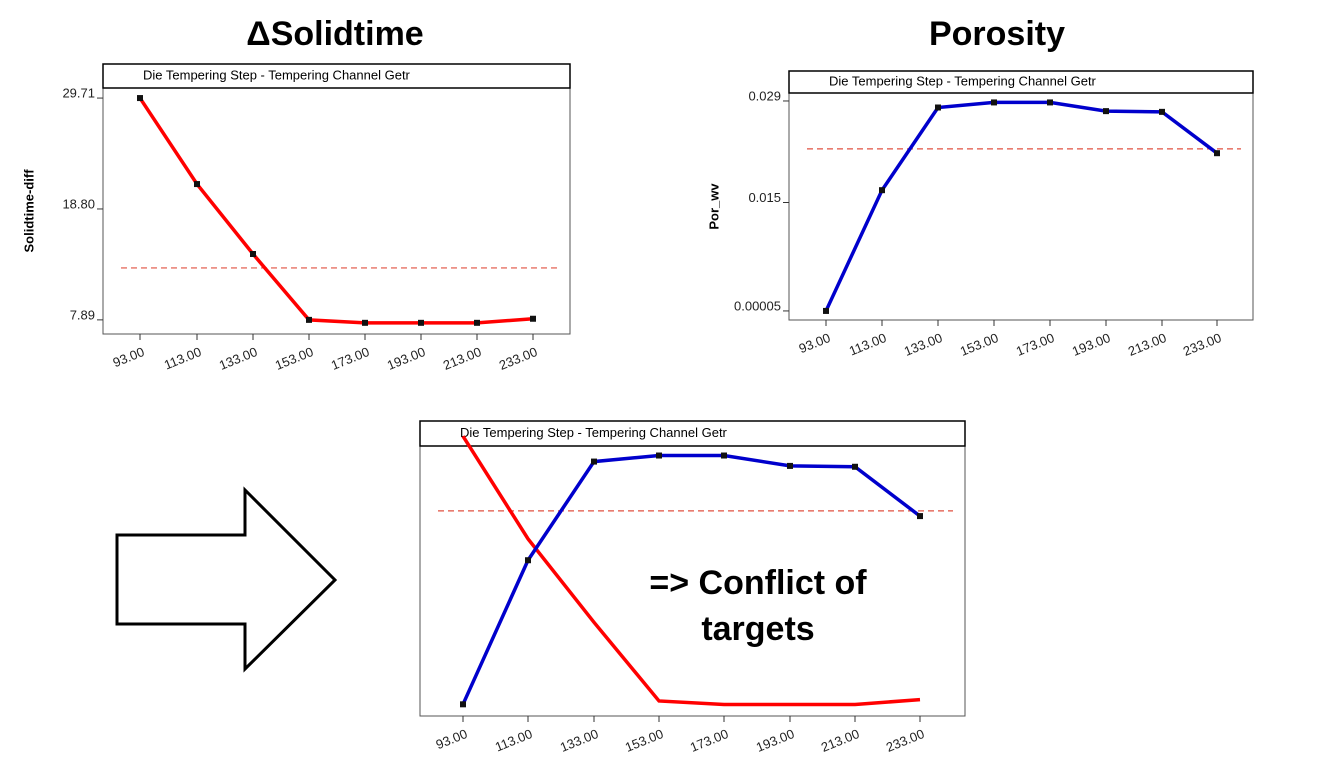 The image size is (1320, 772). I want to click on y-tick-label: 0.029, so click(764, 95).